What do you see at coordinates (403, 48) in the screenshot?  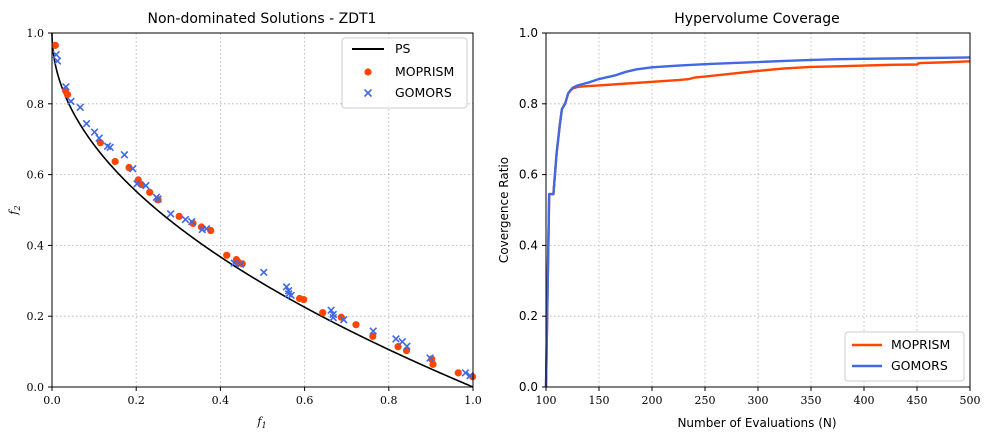 I see `legend-ps-label: PS` at bounding box center [403, 48].